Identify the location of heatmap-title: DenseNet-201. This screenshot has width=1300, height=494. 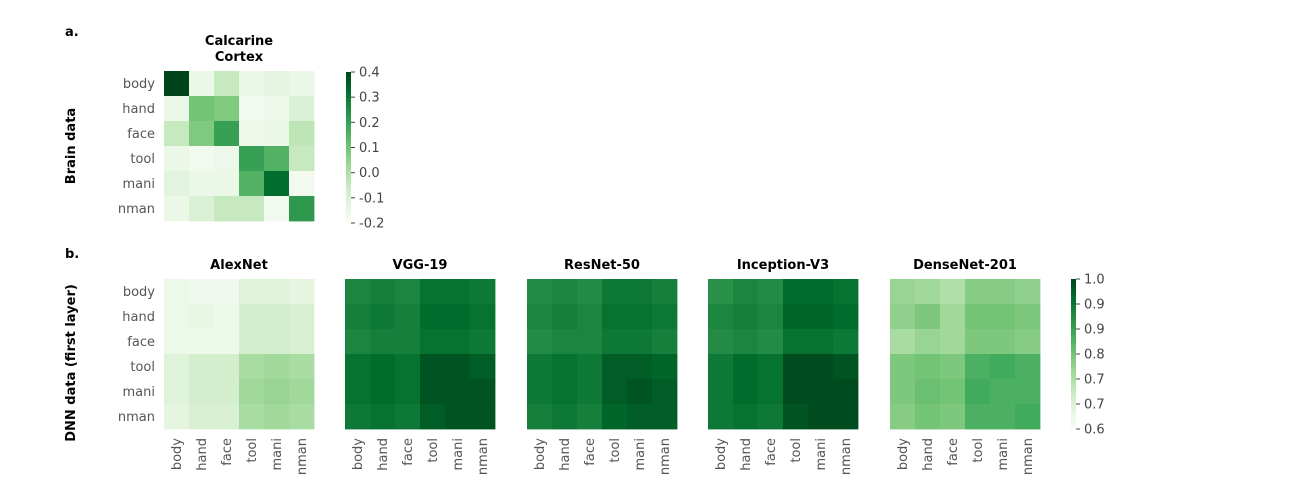
(965, 265).